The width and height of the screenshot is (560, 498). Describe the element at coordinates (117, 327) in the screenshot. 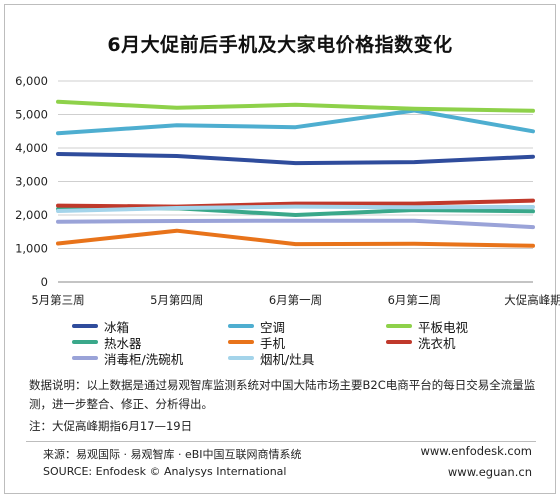

I see `legend-label: 冰箱` at that location.